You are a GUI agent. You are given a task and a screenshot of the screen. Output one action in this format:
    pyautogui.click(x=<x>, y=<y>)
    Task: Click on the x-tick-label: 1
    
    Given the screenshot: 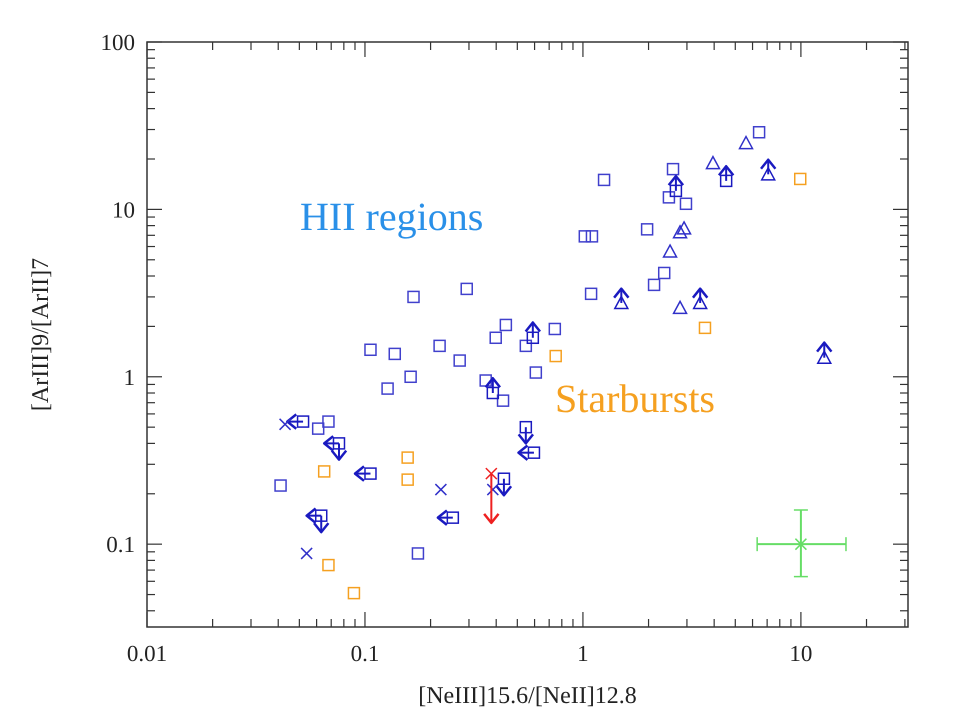 What is the action you would take?
    pyautogui.click(x=583, y=653)
    